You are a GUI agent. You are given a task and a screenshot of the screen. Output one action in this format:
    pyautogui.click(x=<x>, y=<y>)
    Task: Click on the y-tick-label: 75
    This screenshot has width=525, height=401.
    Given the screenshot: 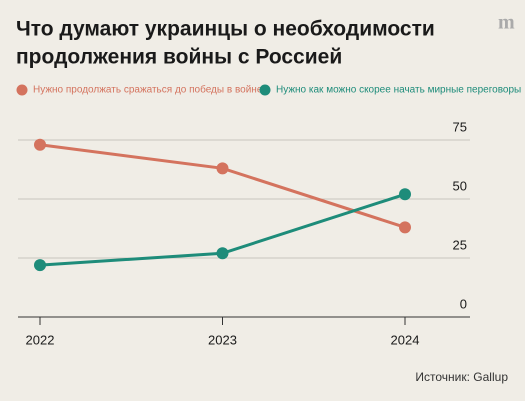 What is the action you would take?
    pyautogui.click(x=460, y=126)
    